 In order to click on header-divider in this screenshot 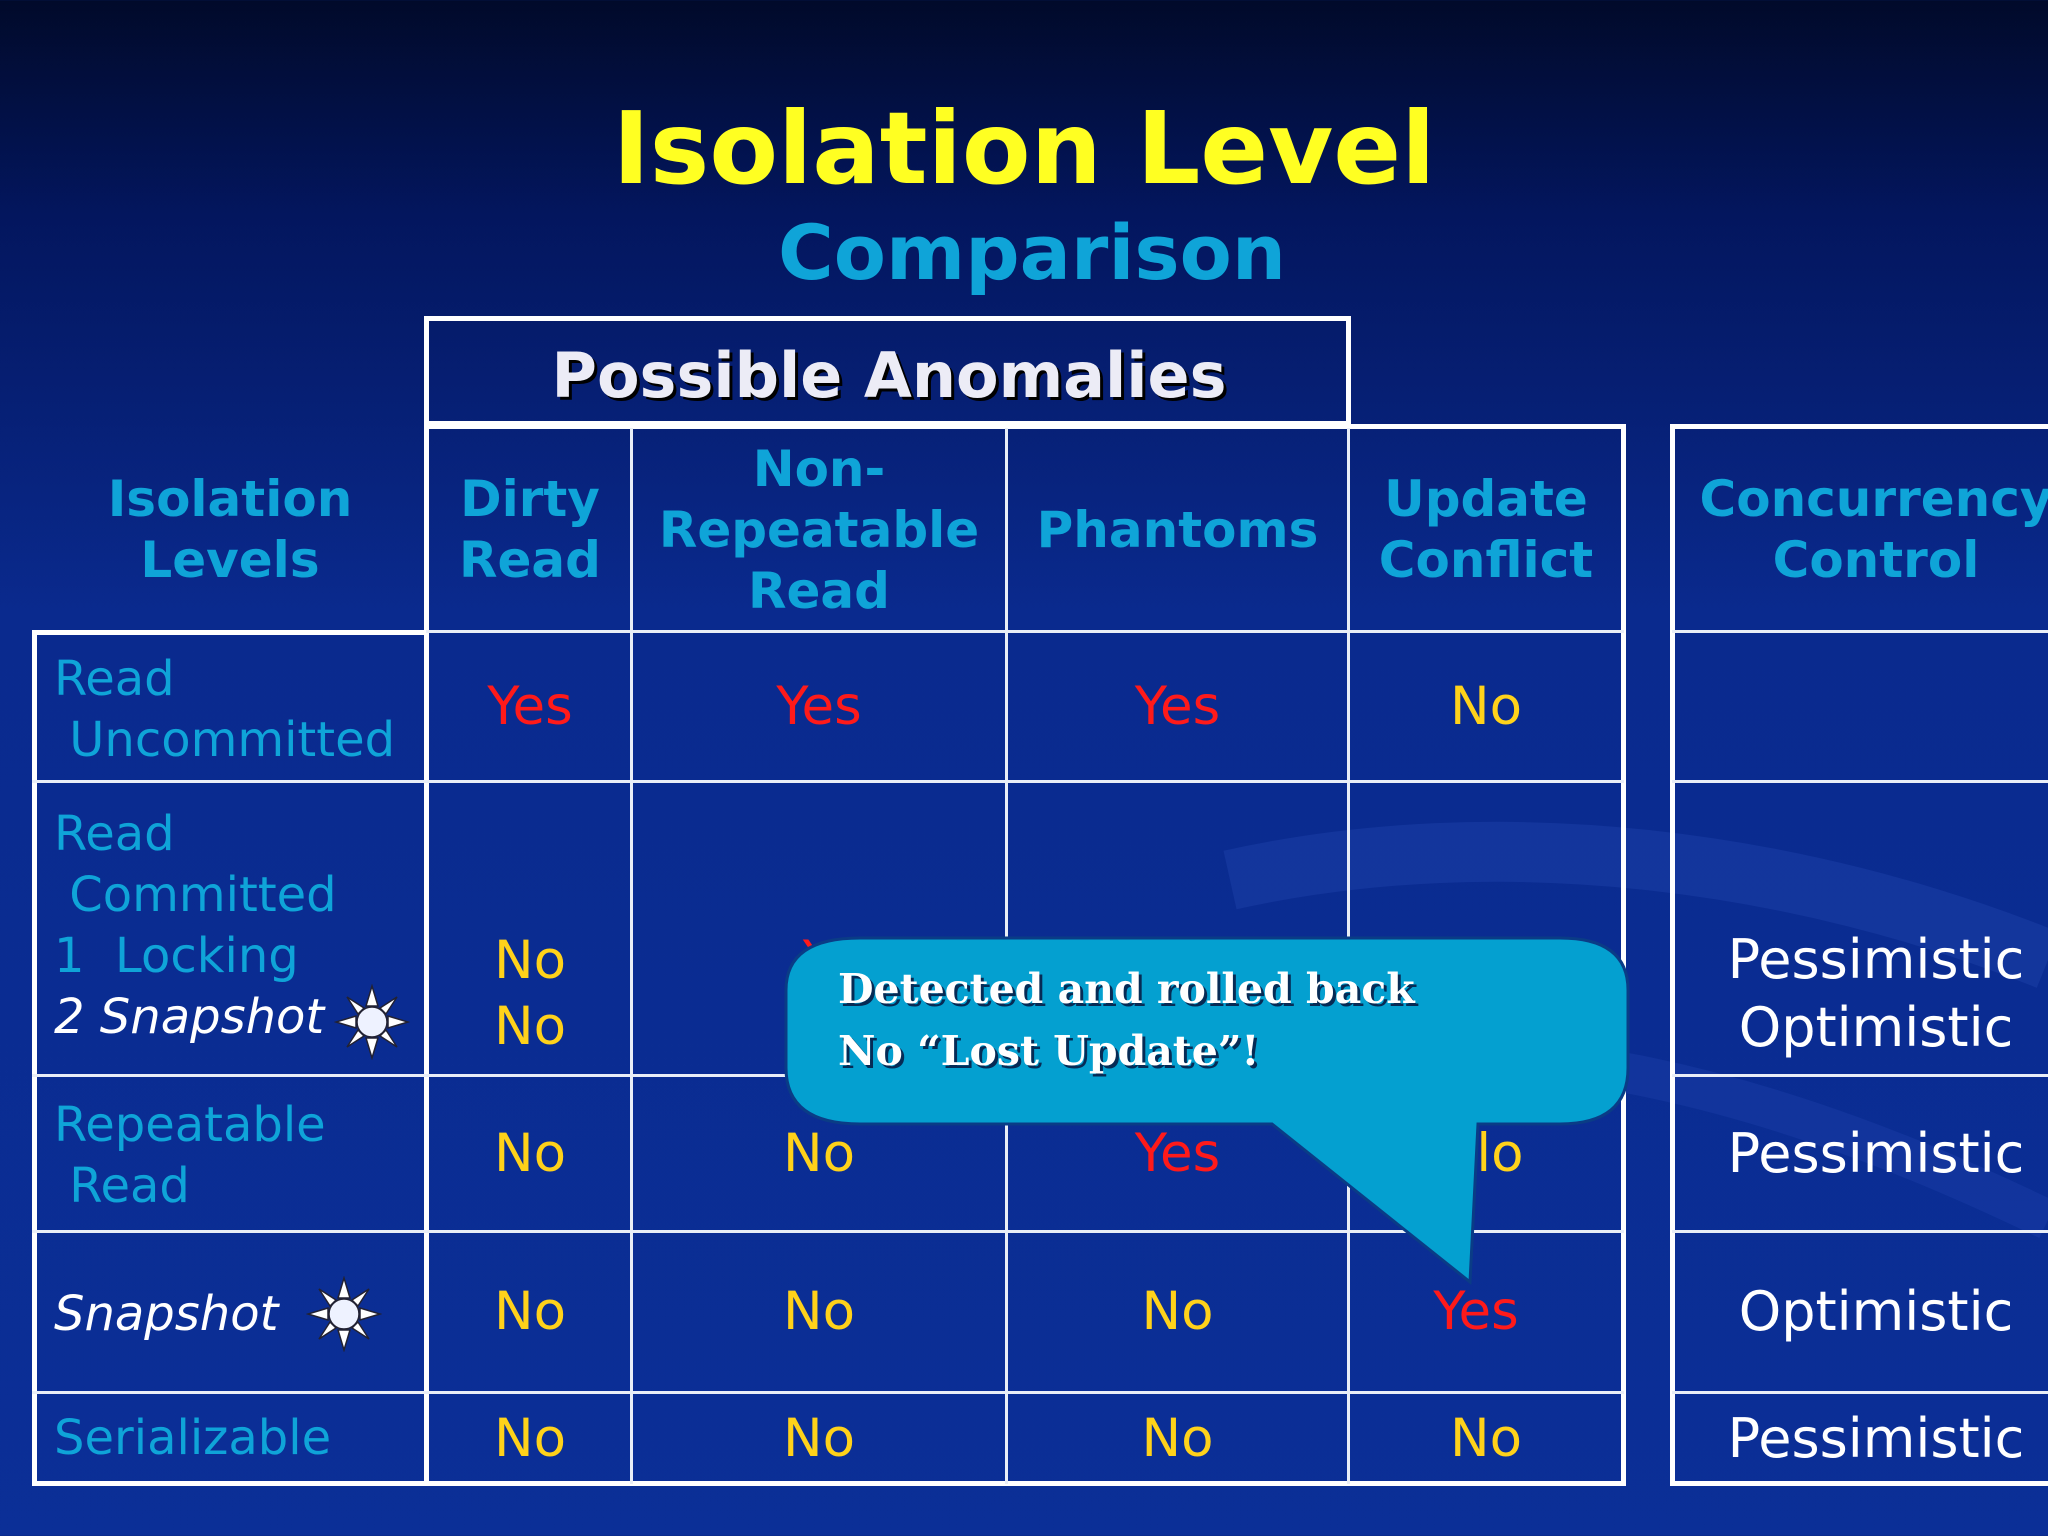, I will do `click(1025, 631)`.